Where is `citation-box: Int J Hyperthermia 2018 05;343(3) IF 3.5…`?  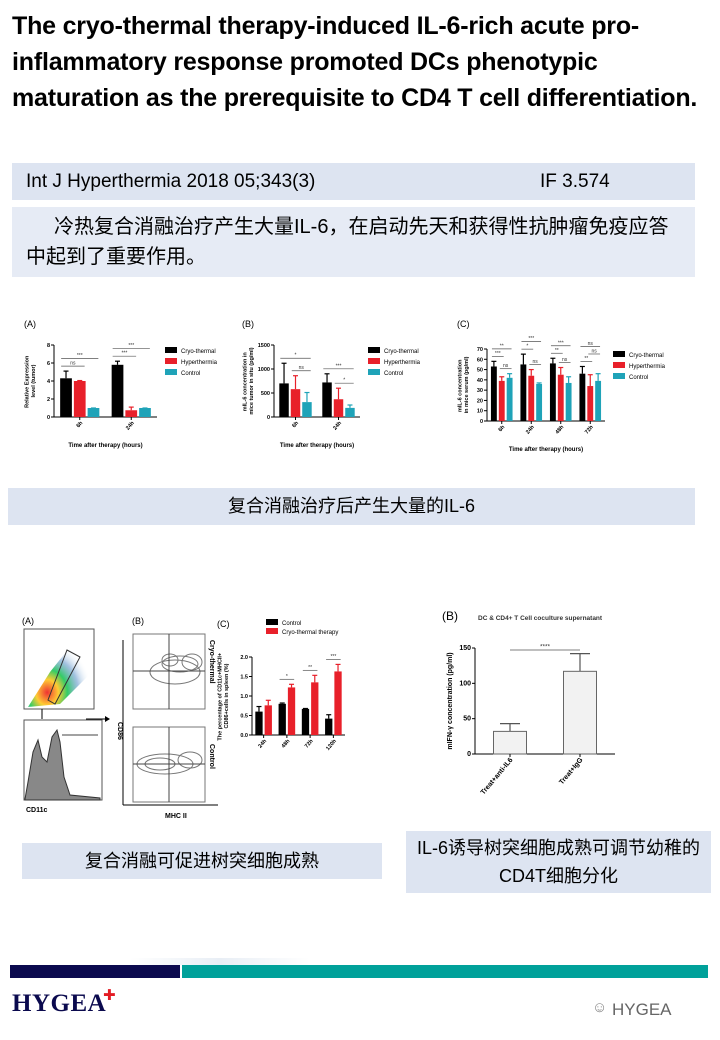 citation-box: Int J Hyperthermia 2018 05;343(3) IF 3.5… is located at coordinates (353, 181).